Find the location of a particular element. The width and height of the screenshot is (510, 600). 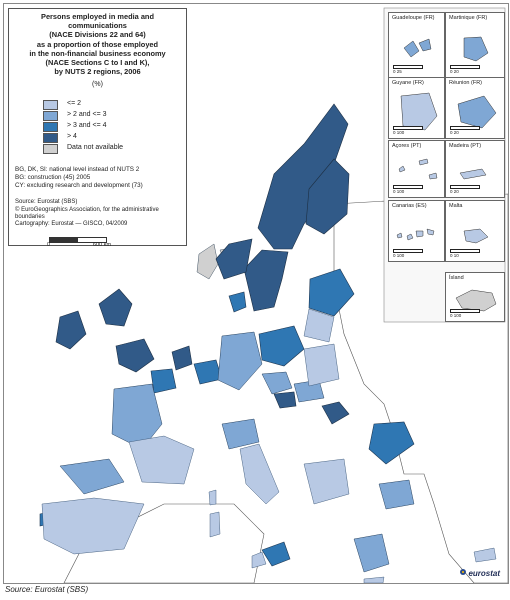

inset-label-guyane: Guyane (FR) is located at coordinates (408, 83).